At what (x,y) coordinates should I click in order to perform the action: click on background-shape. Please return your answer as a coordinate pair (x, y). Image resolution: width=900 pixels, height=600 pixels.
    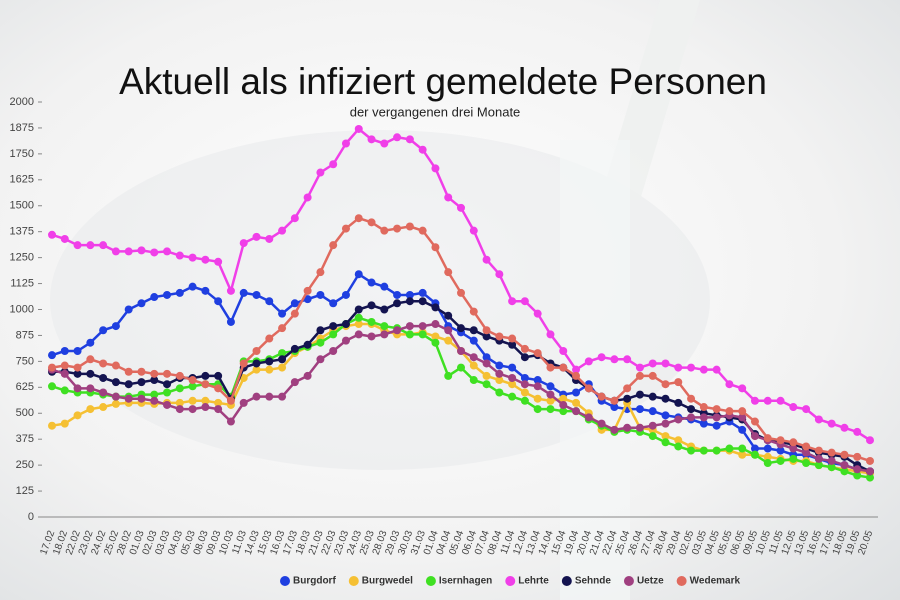
    Looking at the image, I should click on (595, 370).